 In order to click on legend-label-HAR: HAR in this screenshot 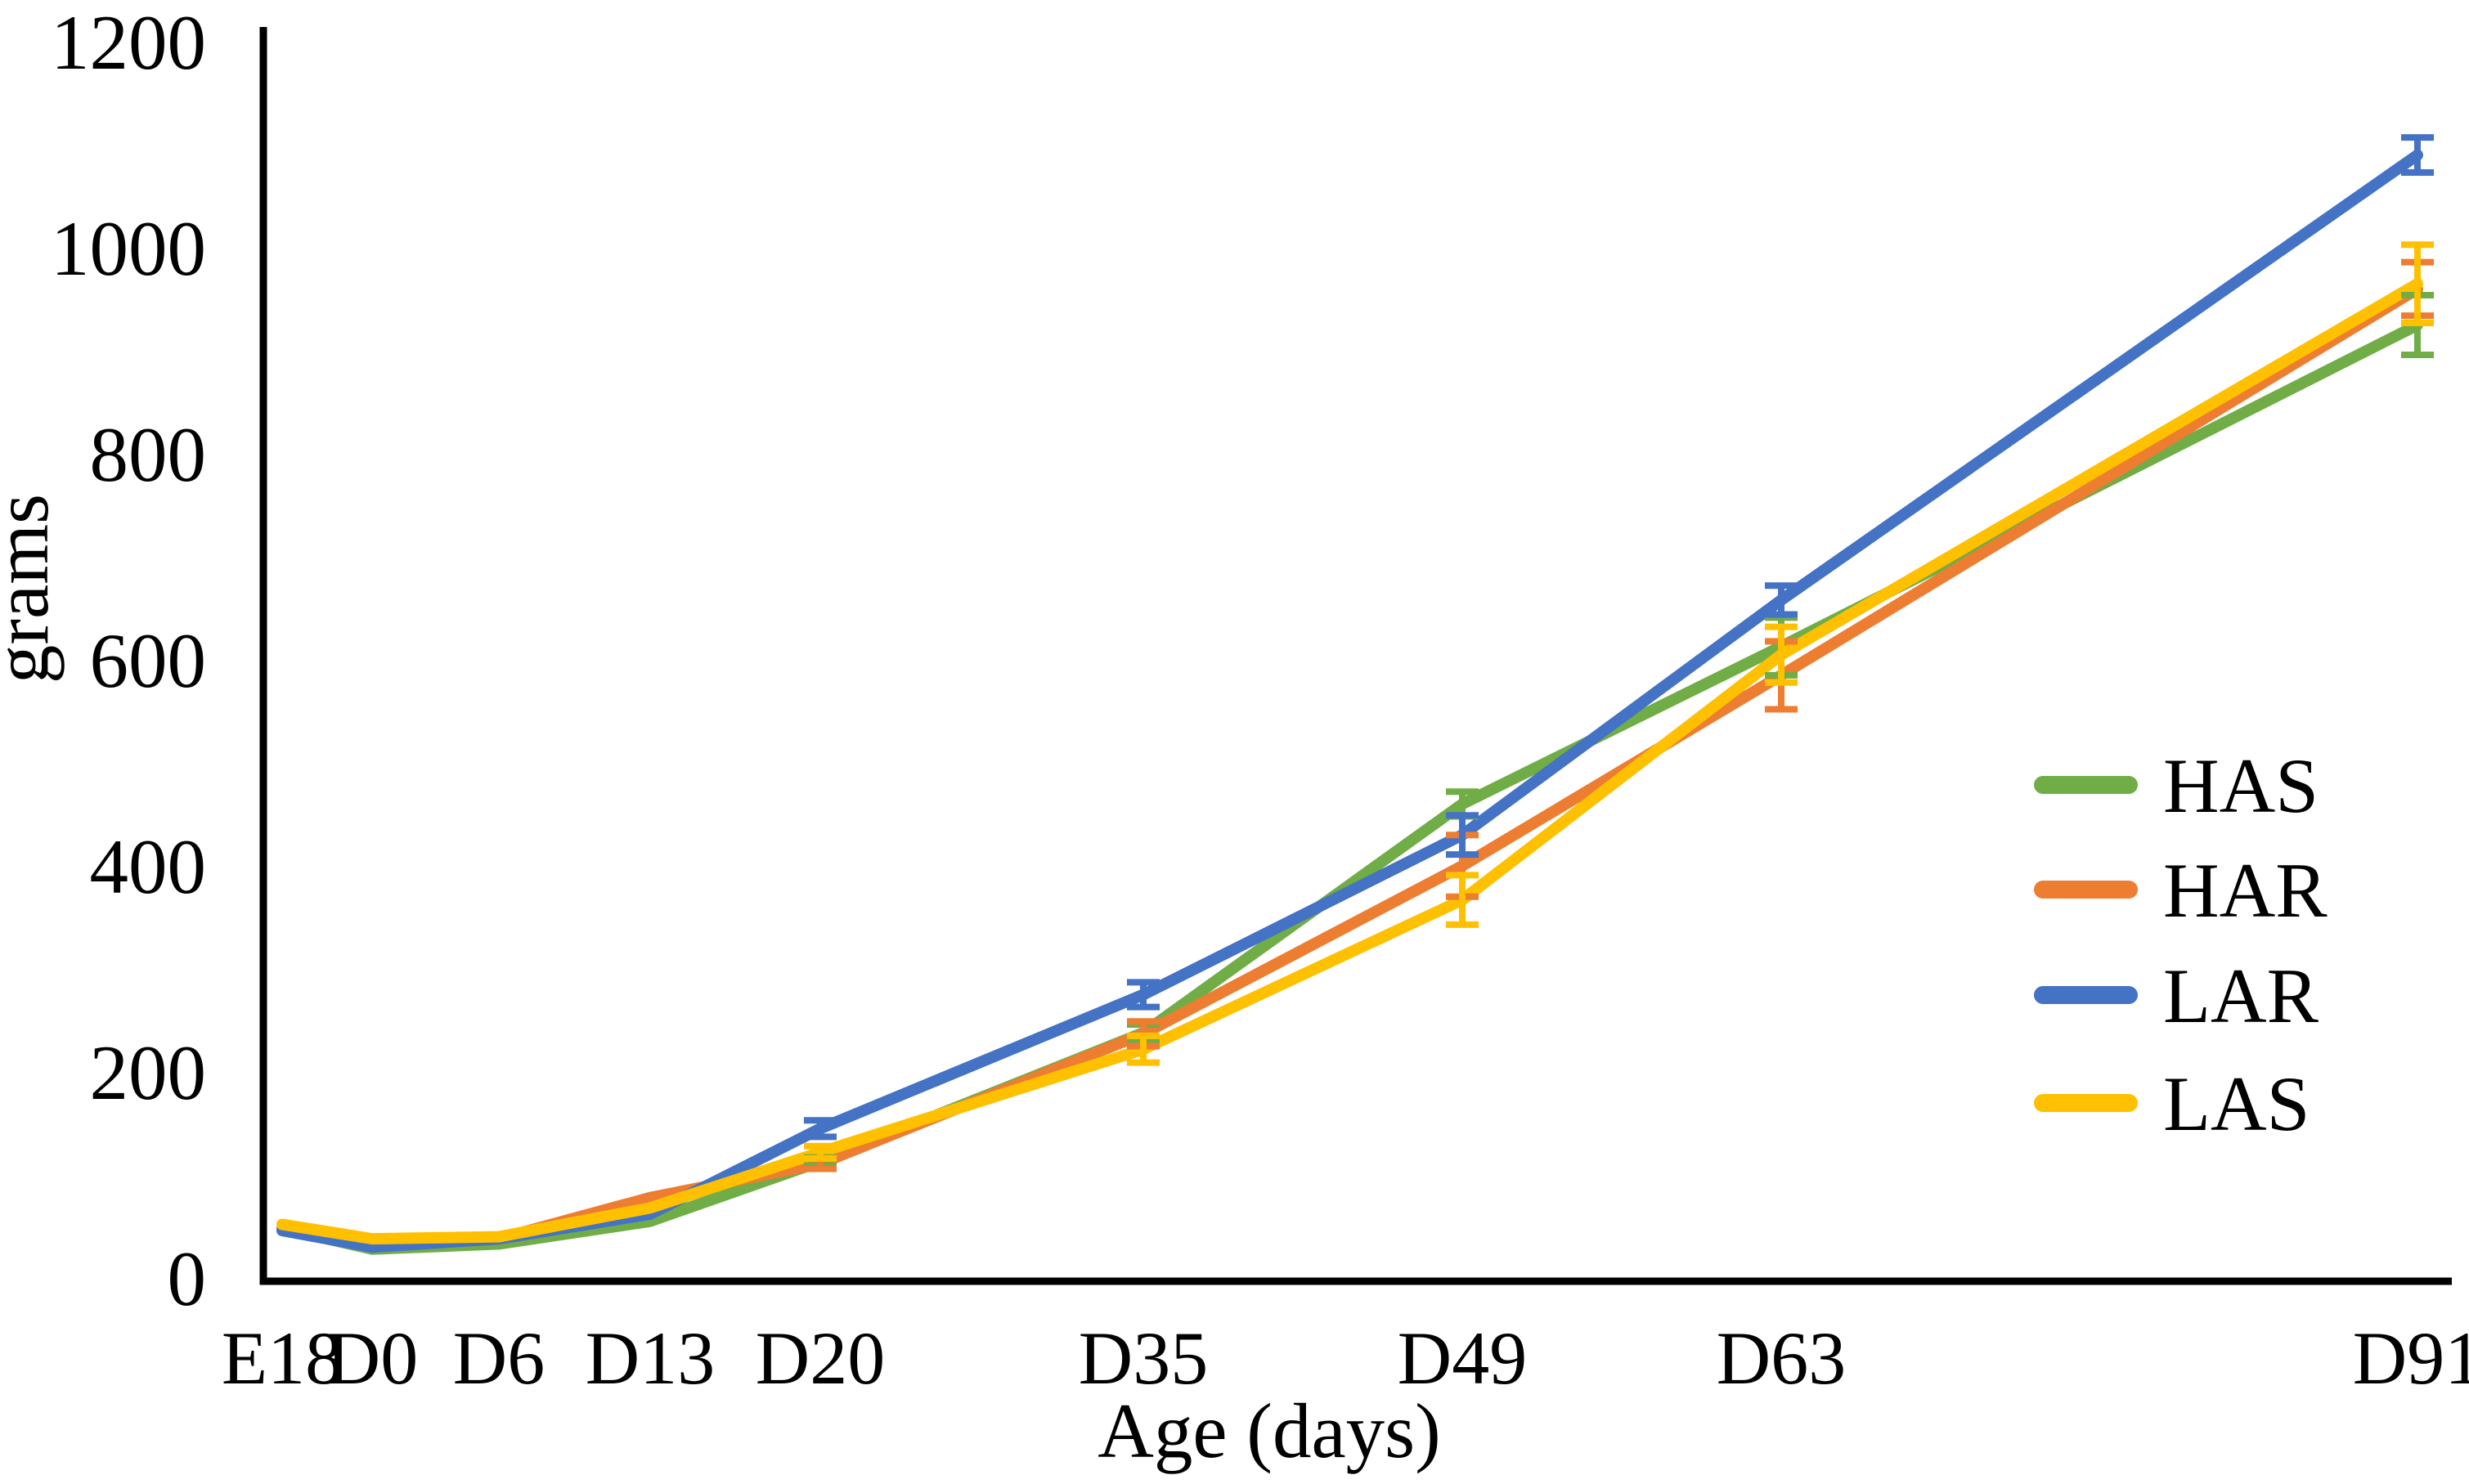, I will do `click(2245, 890)`.